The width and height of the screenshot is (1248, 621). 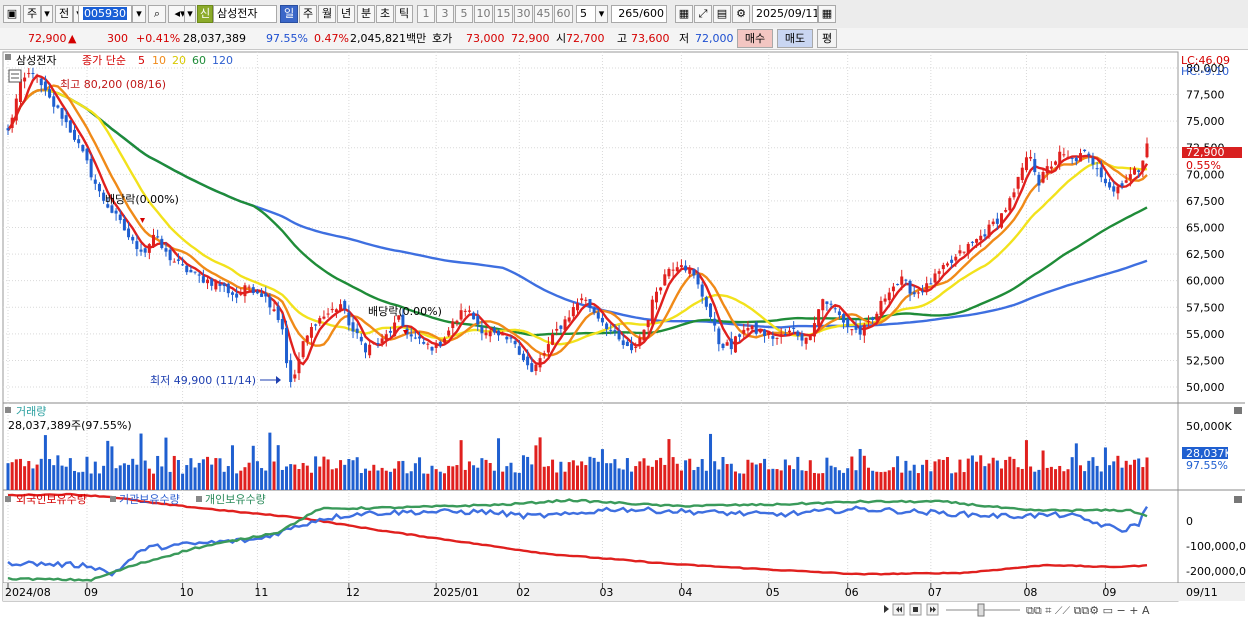 I want to click on price-axis-label: 52,500, so click(x=1205, y=360).